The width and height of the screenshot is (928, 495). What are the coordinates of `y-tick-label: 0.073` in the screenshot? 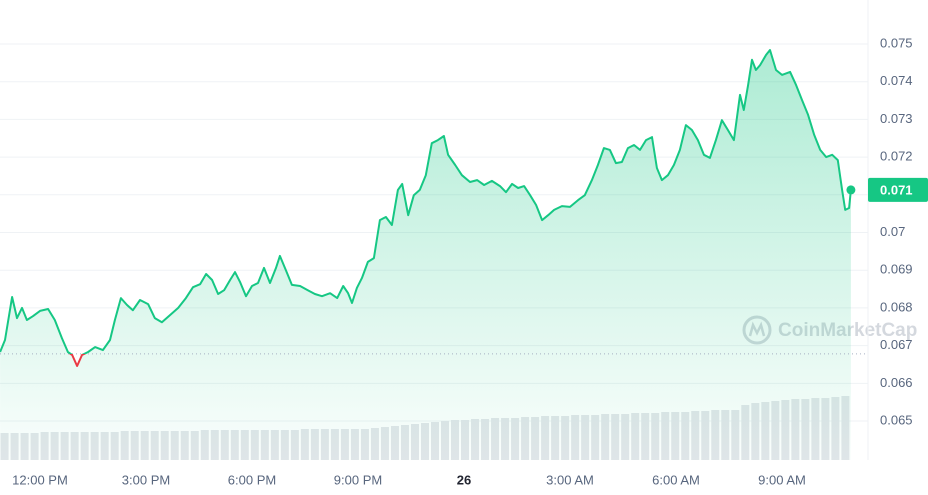 It's located at (896, 118).